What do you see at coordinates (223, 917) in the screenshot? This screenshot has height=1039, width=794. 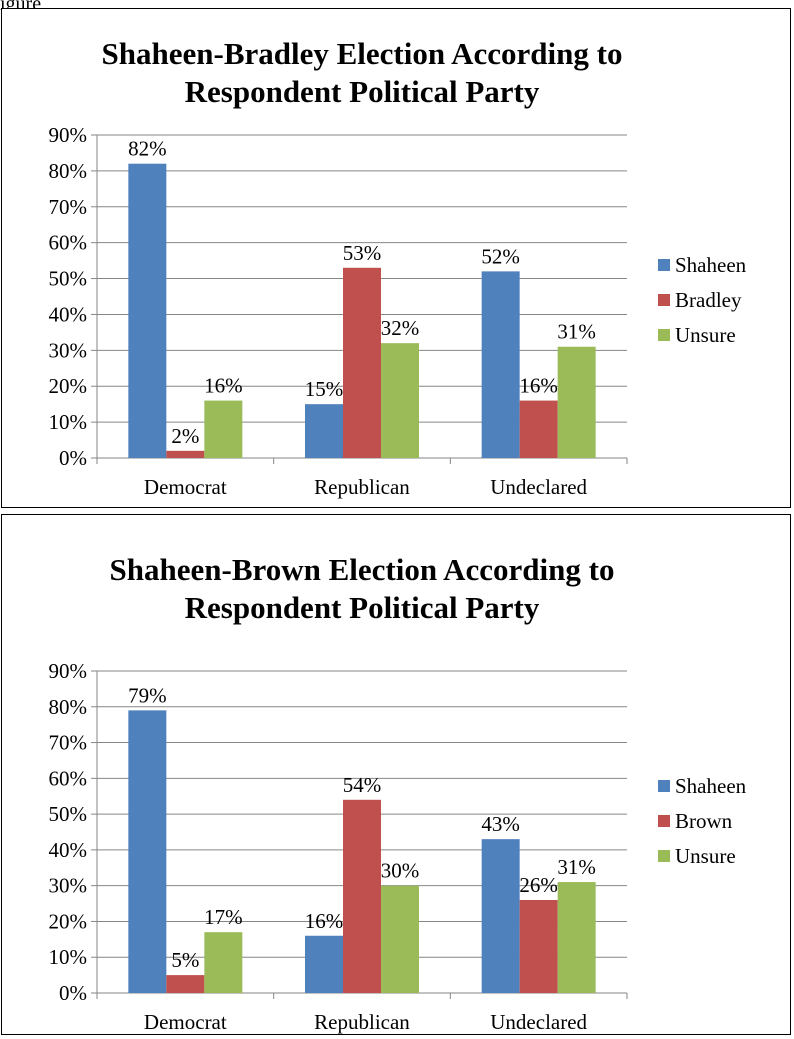 I see `data-label: 17%` at bounding box center [223, 917].